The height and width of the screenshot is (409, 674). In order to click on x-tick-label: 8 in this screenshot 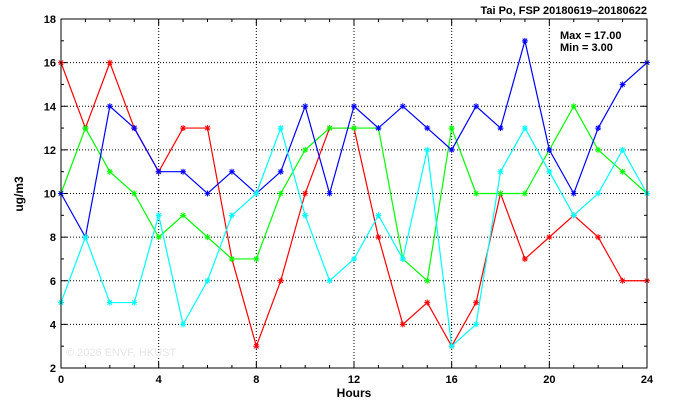, I will do `click(256, 380)`.